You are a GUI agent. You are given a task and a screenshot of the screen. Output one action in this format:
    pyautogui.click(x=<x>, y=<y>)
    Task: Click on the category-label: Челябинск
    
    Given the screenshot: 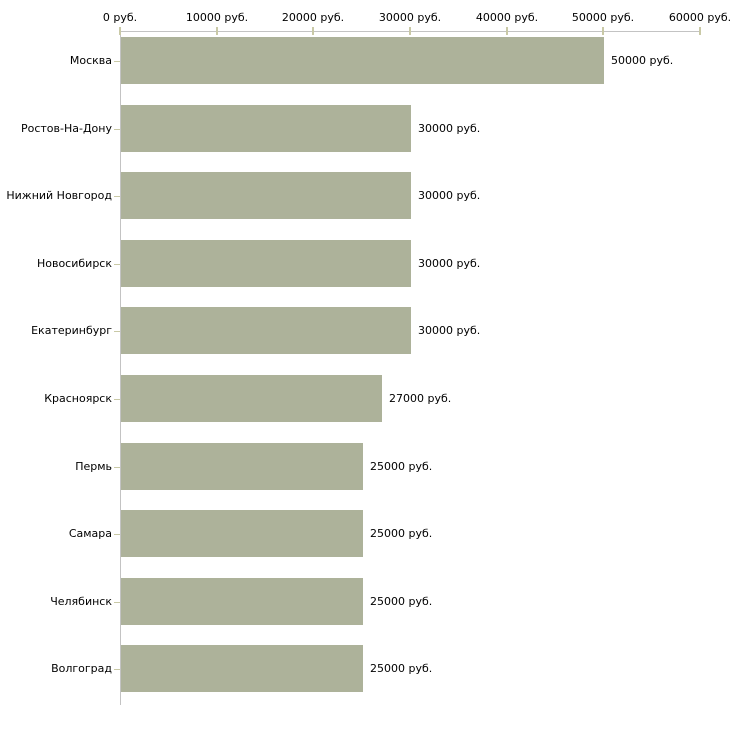 What is the action you would take?
    pyautogui.click(x=81, y=601)
    